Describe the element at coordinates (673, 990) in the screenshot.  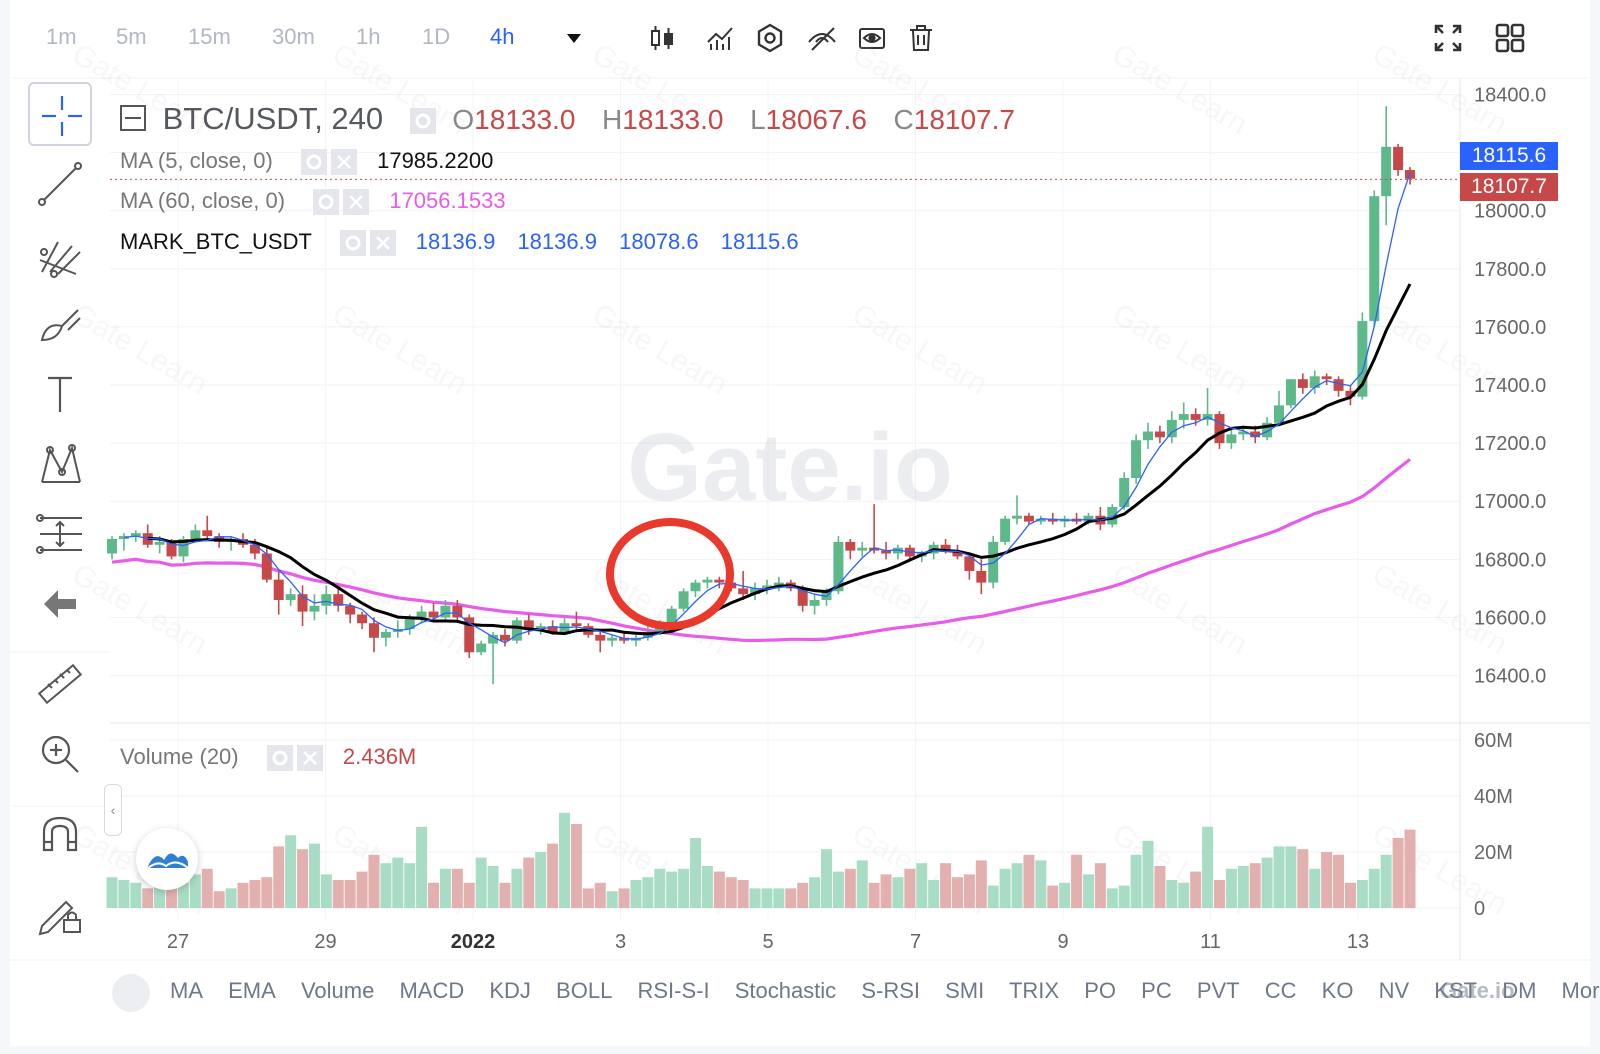
I see `indicator-tab-rsi-s-i: RSI-S-I` at that location.